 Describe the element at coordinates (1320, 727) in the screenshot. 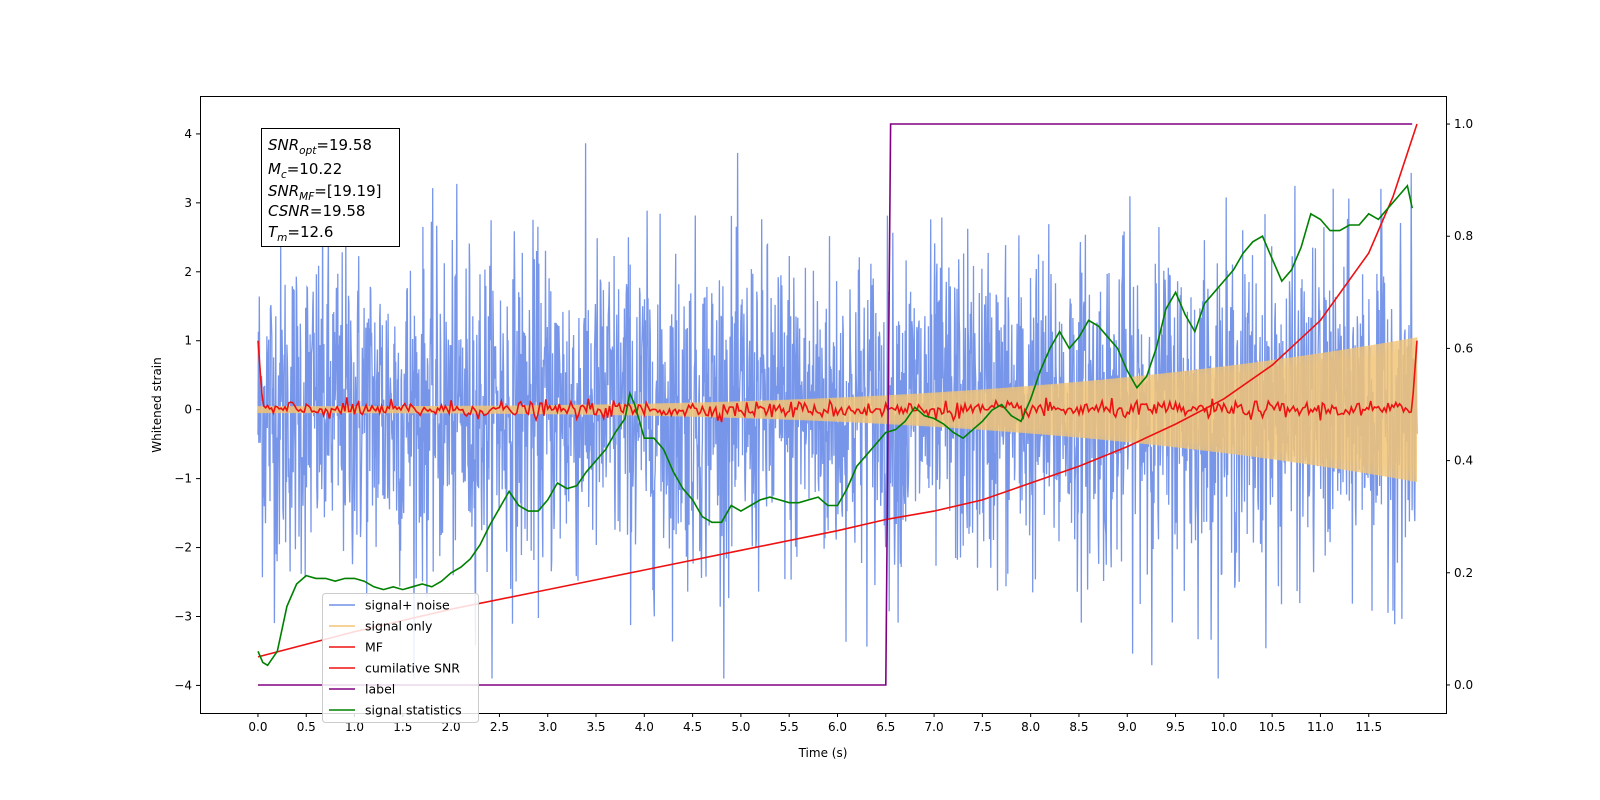

I see `x-tick-label: 11.0` at that location.